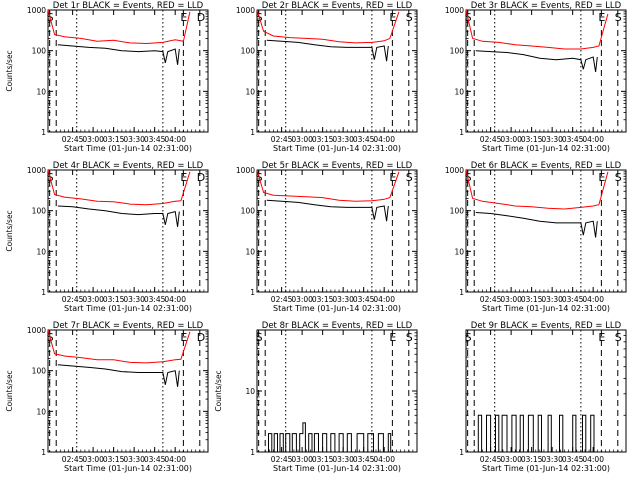 Image resolution: width=640 pixels, height=480 pixels. What do you see at coordinates (9, 70) in the screenshot?
I see `y-axis-label: Counts/sec` at bounding box center [9, 70].